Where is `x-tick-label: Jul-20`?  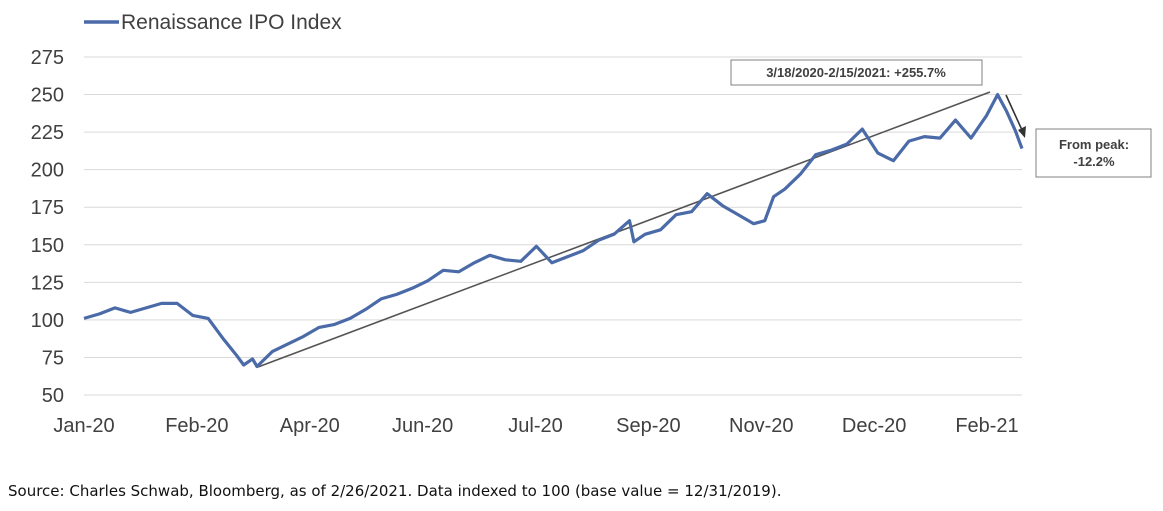
x-tick-label: Jul-20 is located at coordinates (535, 426).